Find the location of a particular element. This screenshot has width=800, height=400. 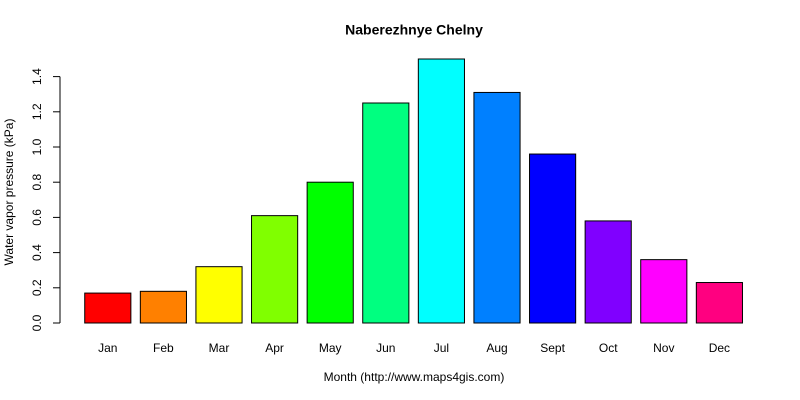

x-tick-label: Sept is located at coordinates (552, 348).